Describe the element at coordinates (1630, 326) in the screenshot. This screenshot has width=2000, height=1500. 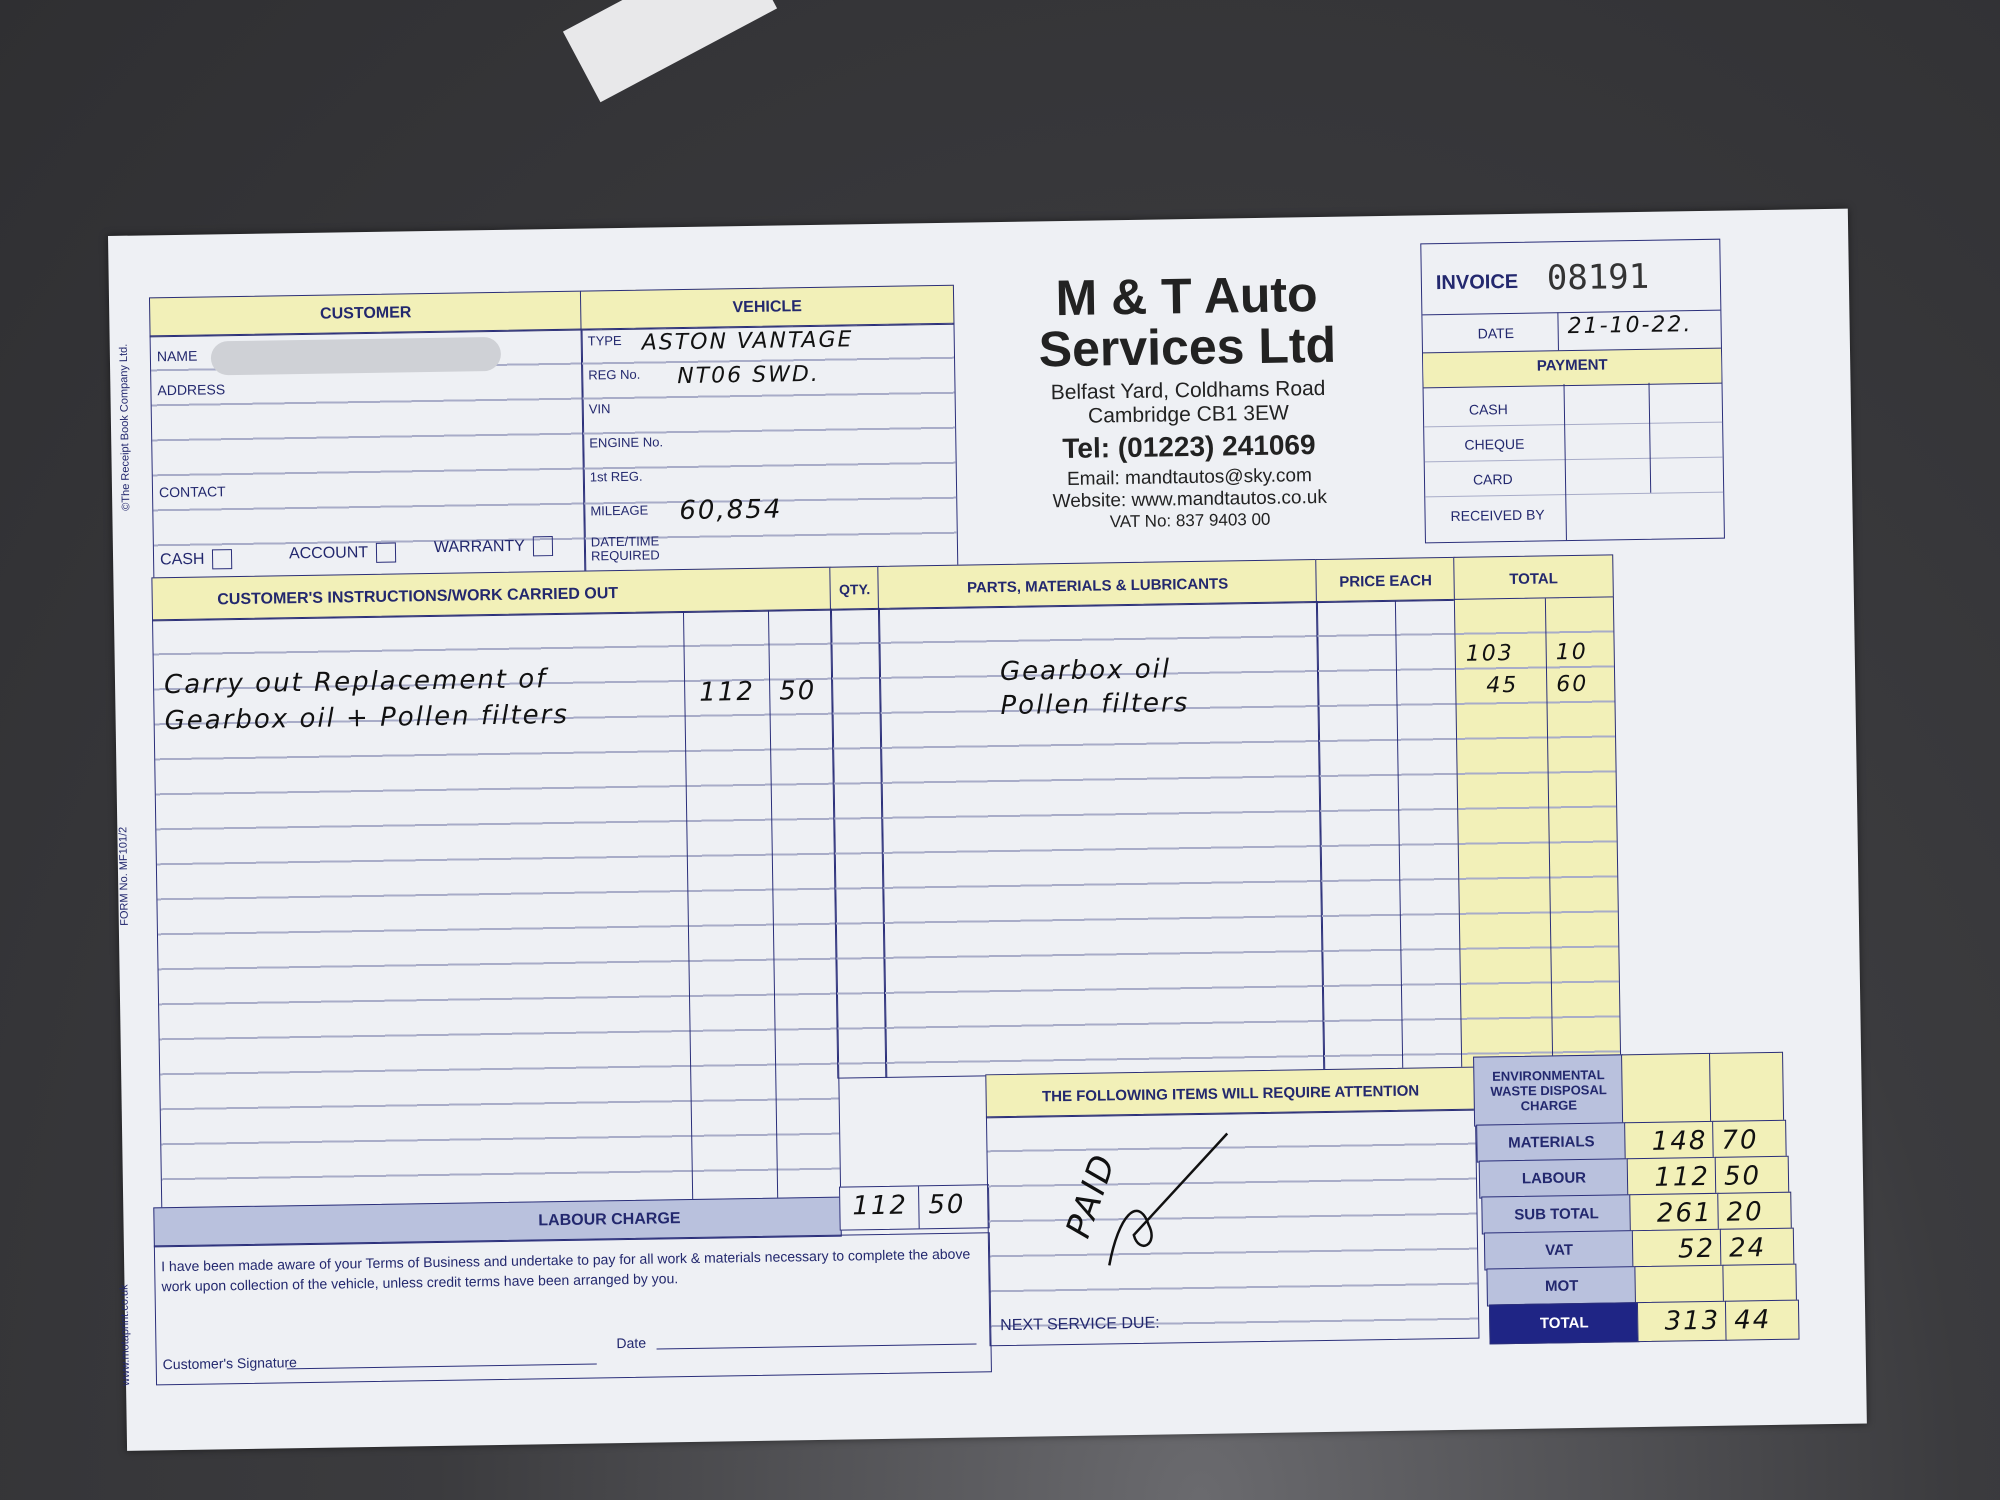
I see `invoice-date: 21-10-22.` at that location.